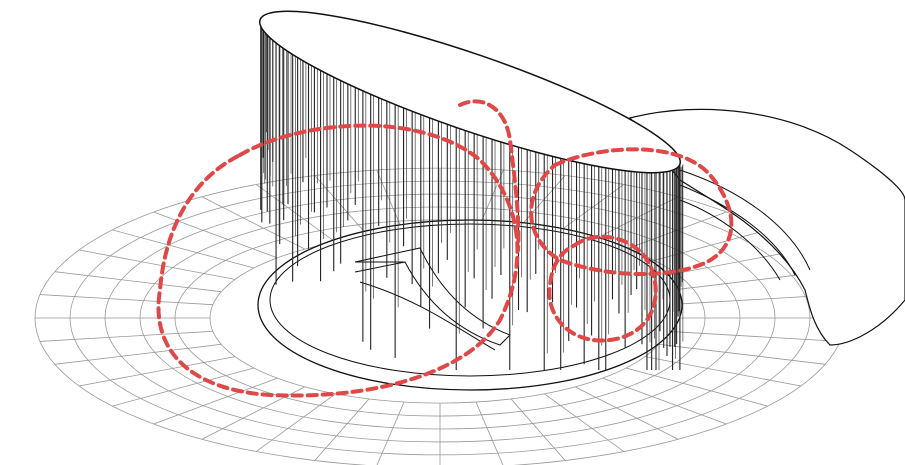 The image size is (905, 465). Describe the element at coordinates (489, 175) in the screenshot. I see `loop-top` at that location.